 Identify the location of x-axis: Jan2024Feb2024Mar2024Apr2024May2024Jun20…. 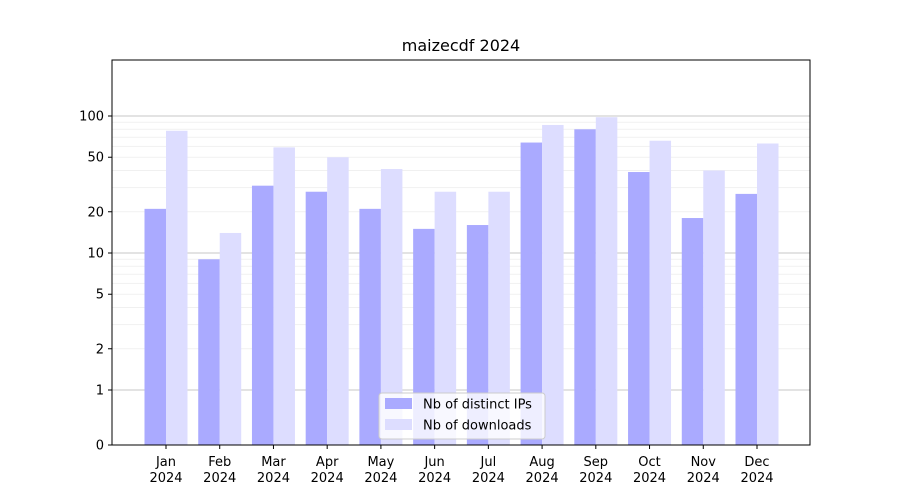
(461, 465).